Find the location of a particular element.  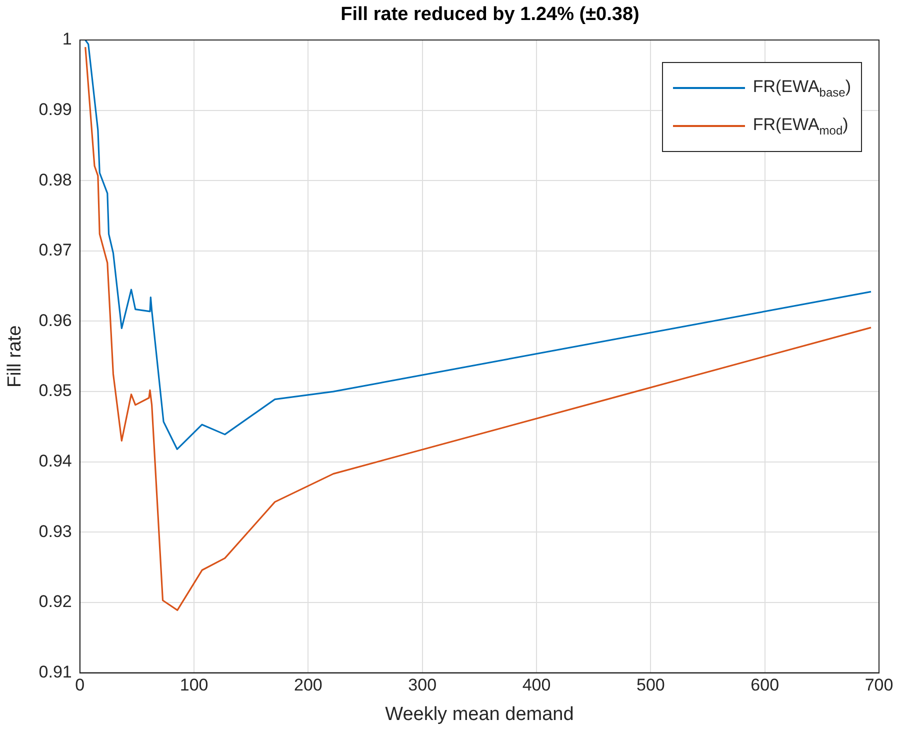

legend-label: FR(EWA$_{mod}$) is located at coordinates (800, 126).